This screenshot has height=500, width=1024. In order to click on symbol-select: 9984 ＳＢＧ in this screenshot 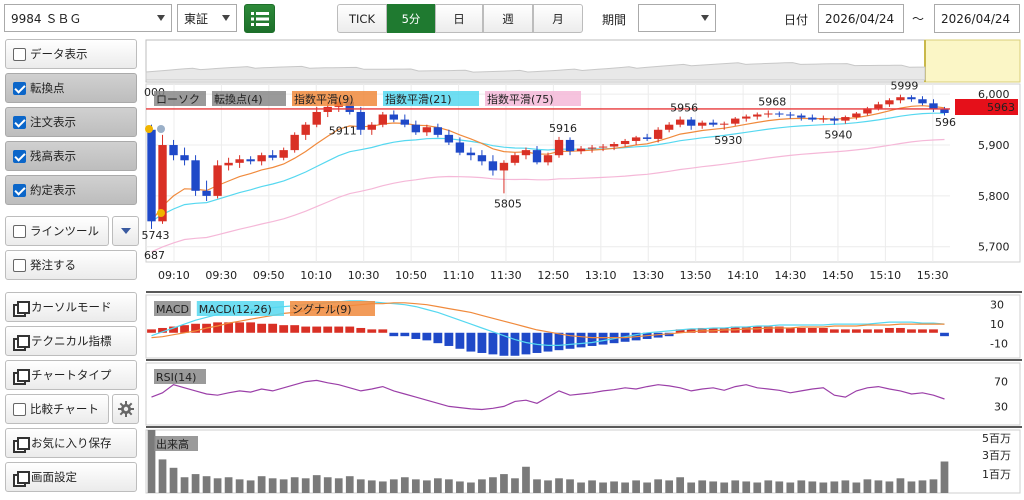, I will do `click(88, 18)`.